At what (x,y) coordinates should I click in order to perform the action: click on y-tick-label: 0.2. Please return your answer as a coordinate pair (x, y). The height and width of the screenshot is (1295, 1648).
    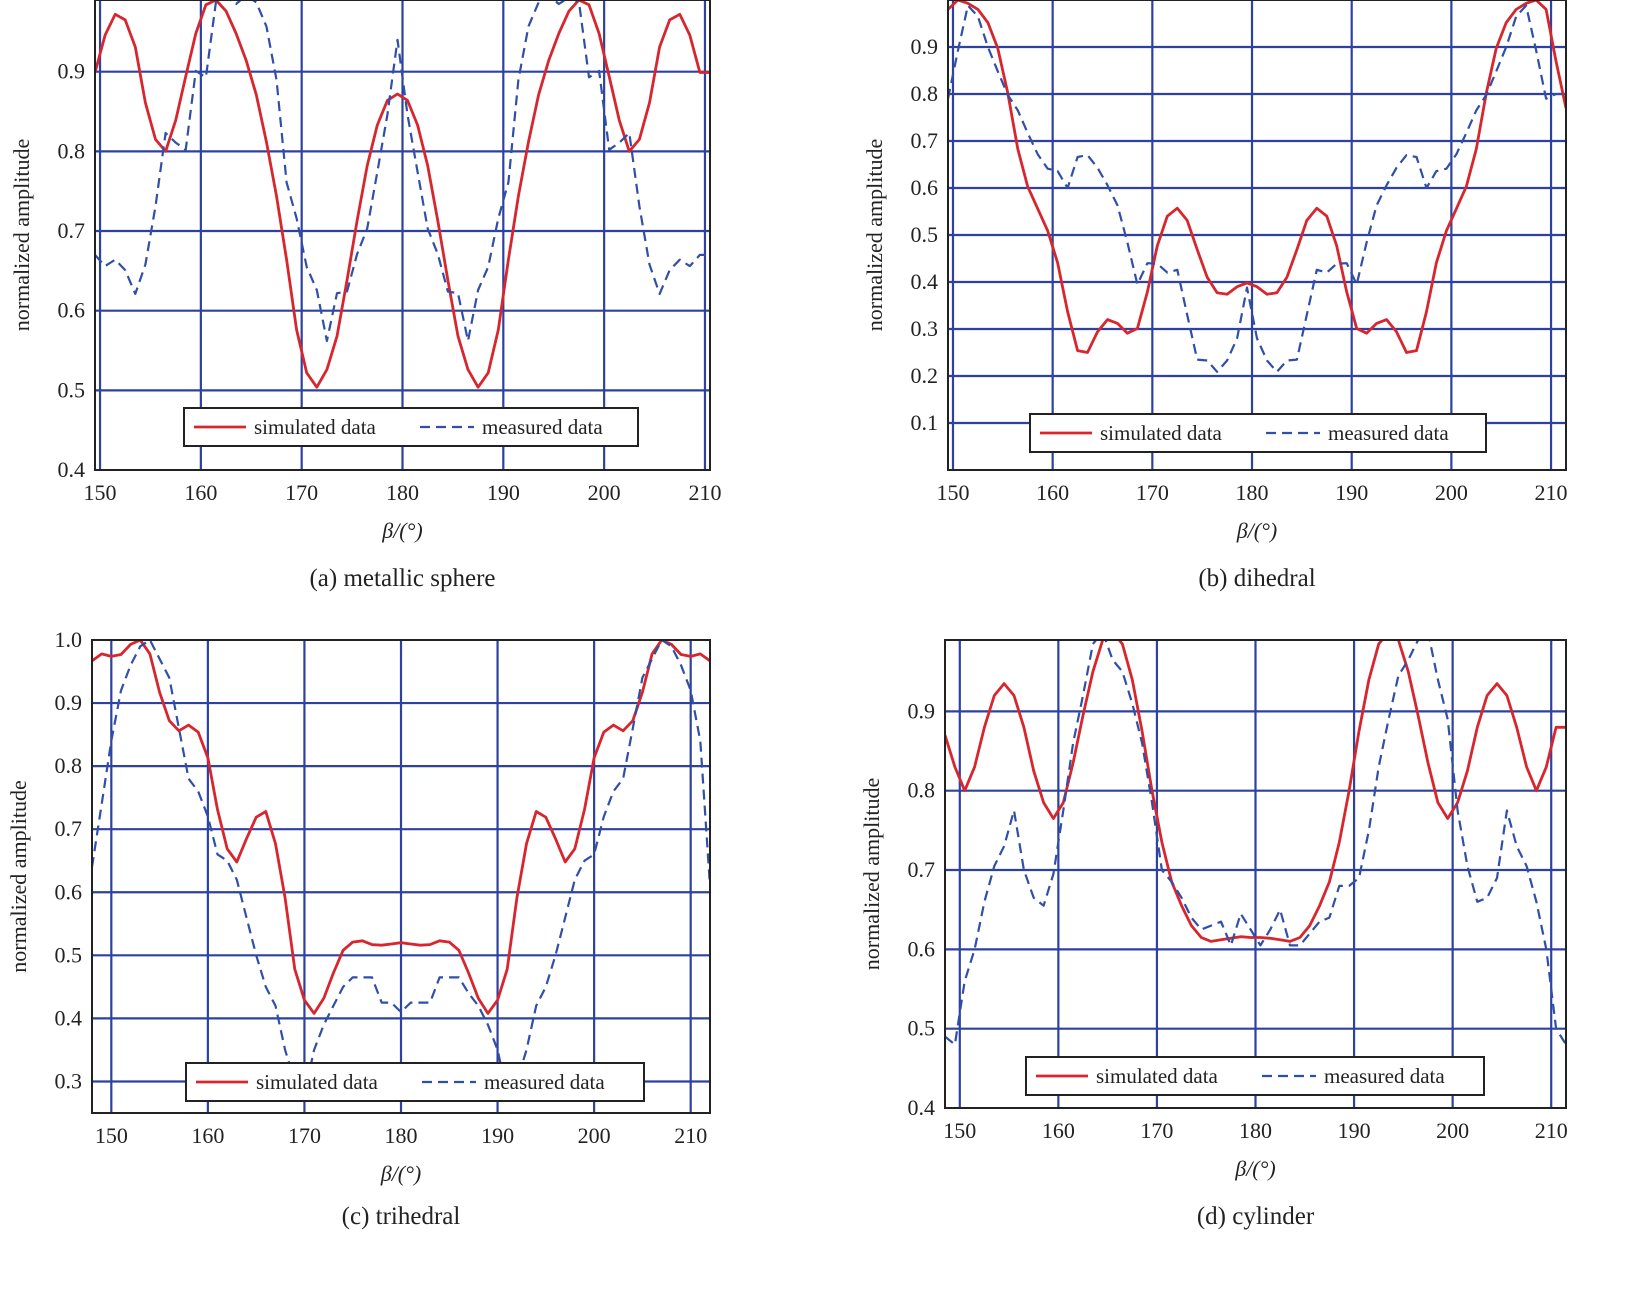
    Looking at the image, I should click on (925, 375).